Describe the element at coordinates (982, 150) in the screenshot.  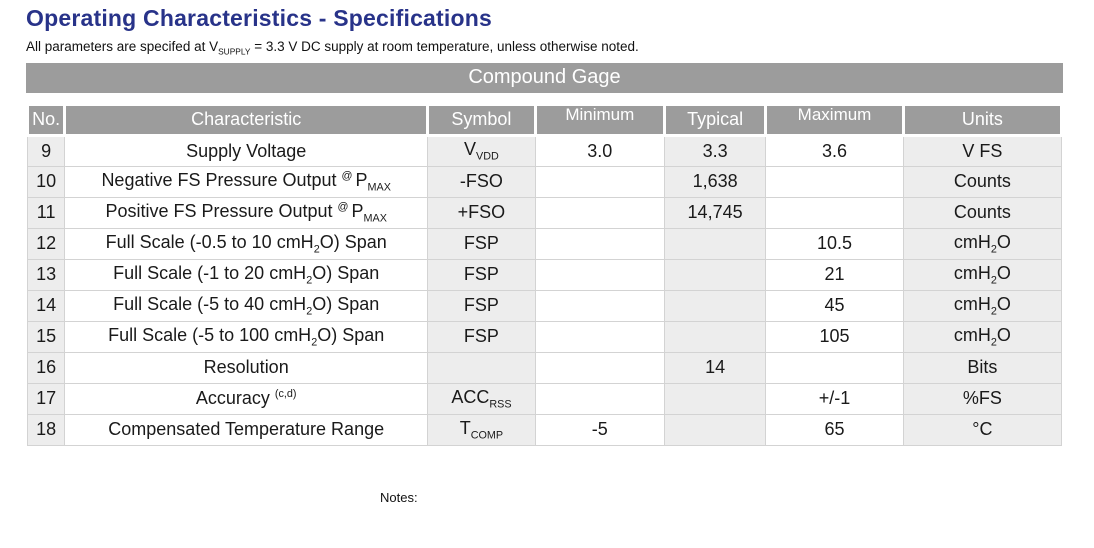
I see `cell-units: V FS` at that location.